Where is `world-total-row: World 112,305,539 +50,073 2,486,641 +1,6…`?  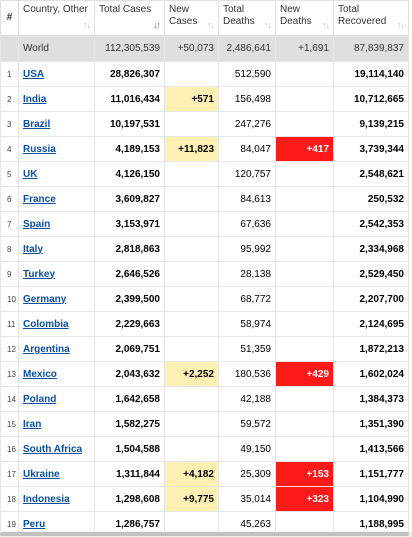 world-total-row: World 112,305,539 +50,073 2,486,641 +1,6… is located at coordinates (204, 48).